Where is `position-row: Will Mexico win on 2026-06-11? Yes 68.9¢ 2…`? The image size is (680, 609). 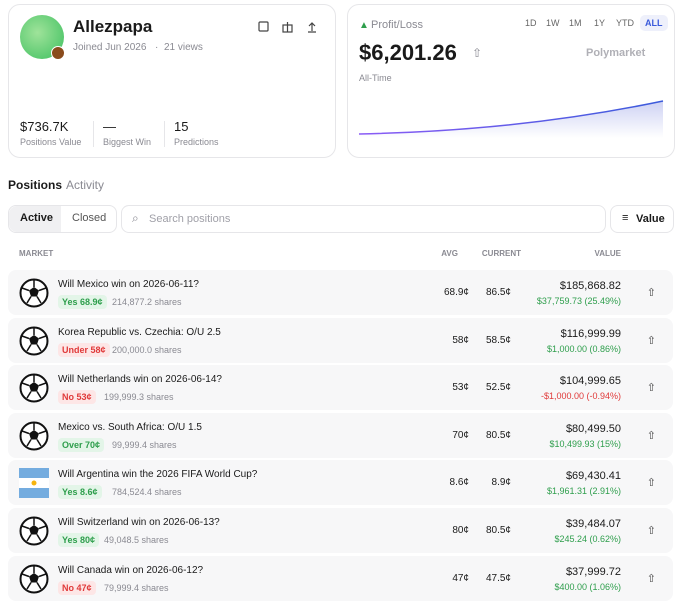 position-row: Will Mexico win on 2026-06-11? Yes 68.9¢ 2… is located at coordinates (340, 292).